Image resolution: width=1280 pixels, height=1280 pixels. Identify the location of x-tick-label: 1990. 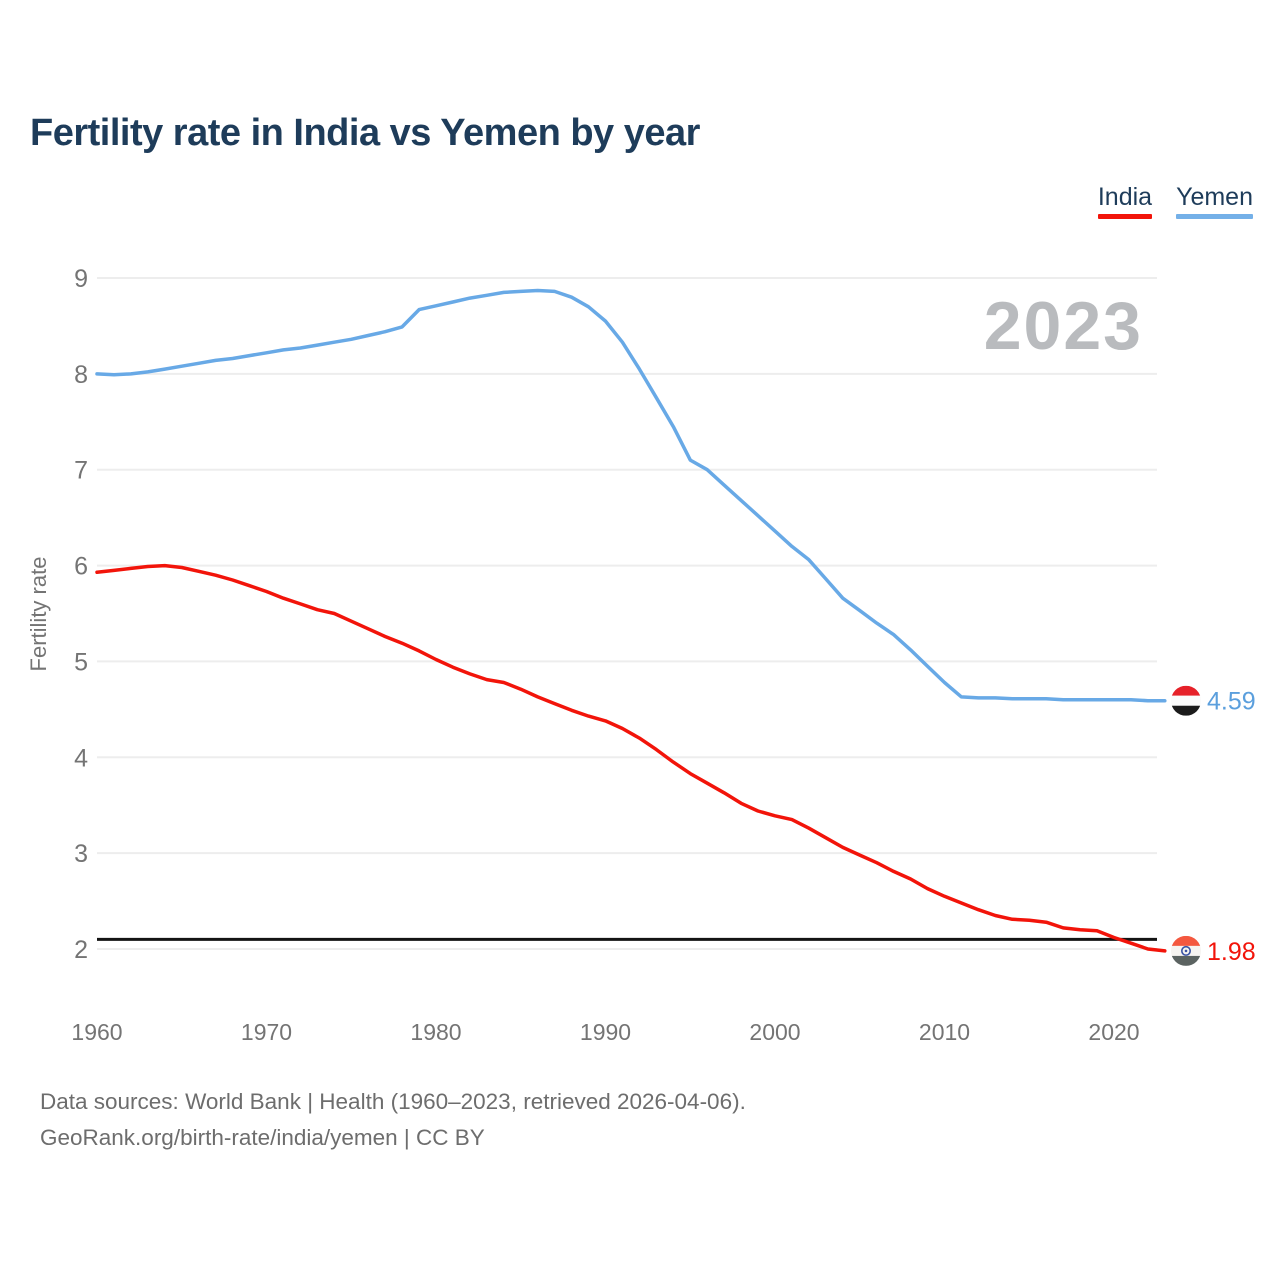
(605, 1032).